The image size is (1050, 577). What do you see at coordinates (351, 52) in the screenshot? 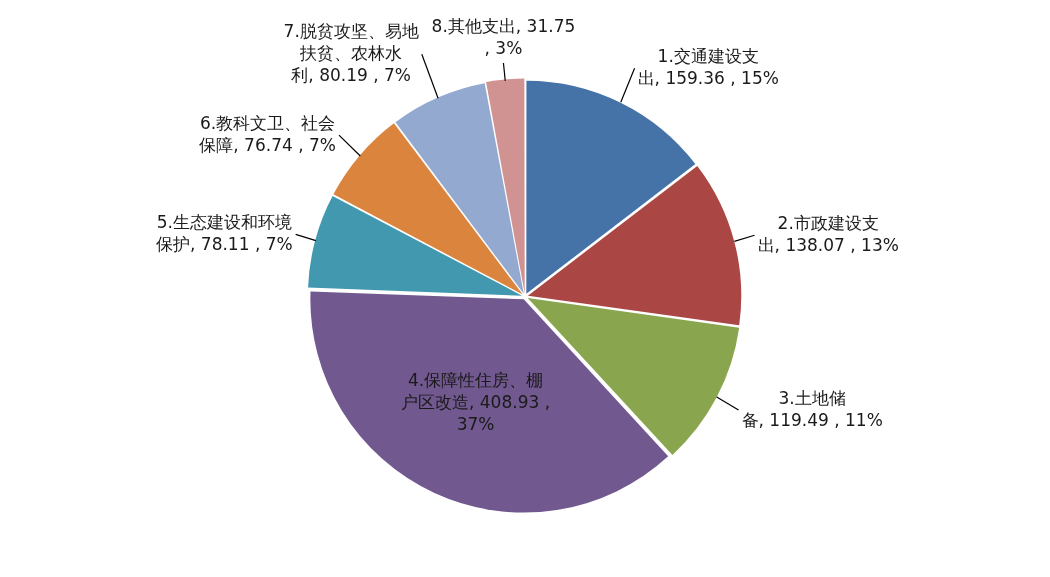
I see `slice-label: 7.脱贫攻坚、易地扶贫、农林水利, 80.19 , 7%` at bounding box center [351, 52].